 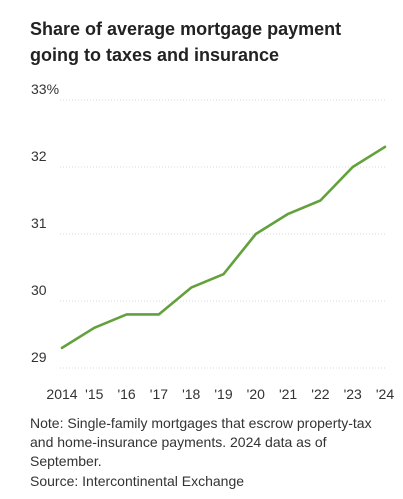 What do you see at coordinates (94, 394) in the screenshot?
I see `x-tick-label: '15` at bounding box center [94, 394].